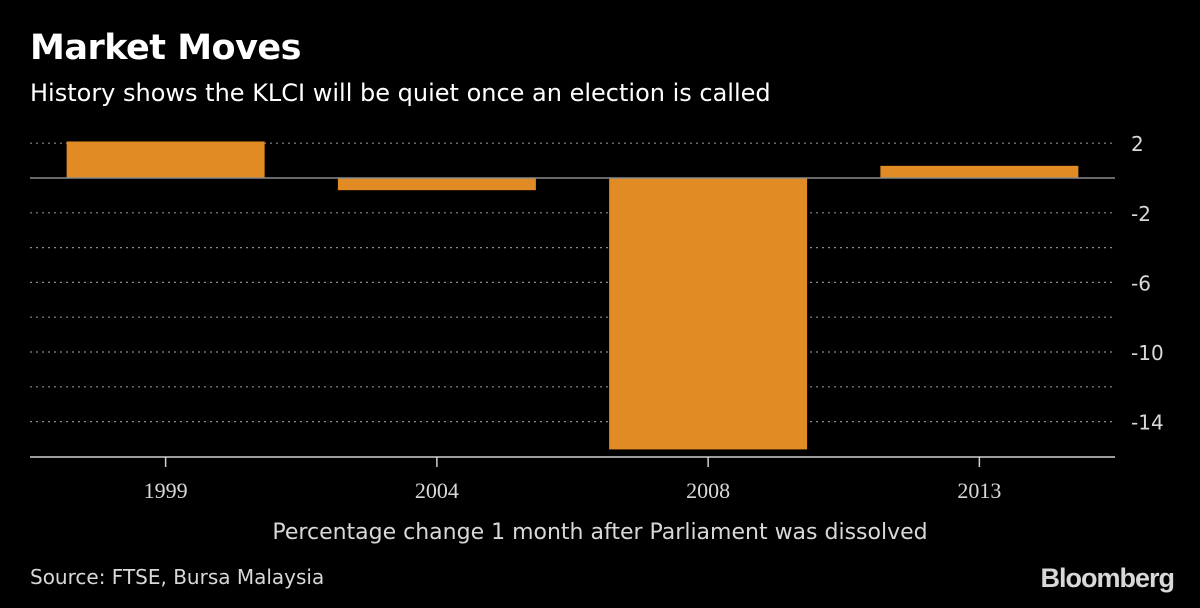 The height and width of the screenshot is (608, 1200). I want to click on y-tick-label: -6, so click(1141, 283).